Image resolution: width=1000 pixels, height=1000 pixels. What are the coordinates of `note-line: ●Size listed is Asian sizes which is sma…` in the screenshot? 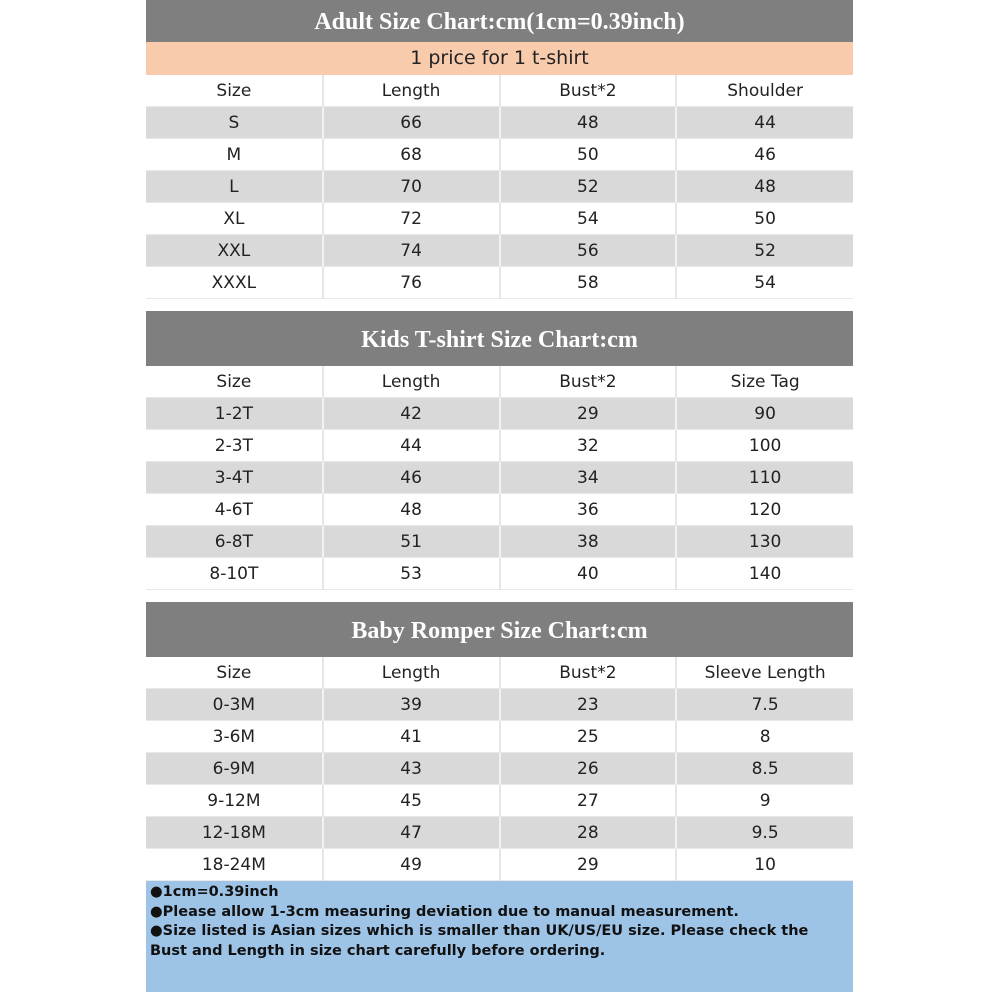 It's located at (479, 941).